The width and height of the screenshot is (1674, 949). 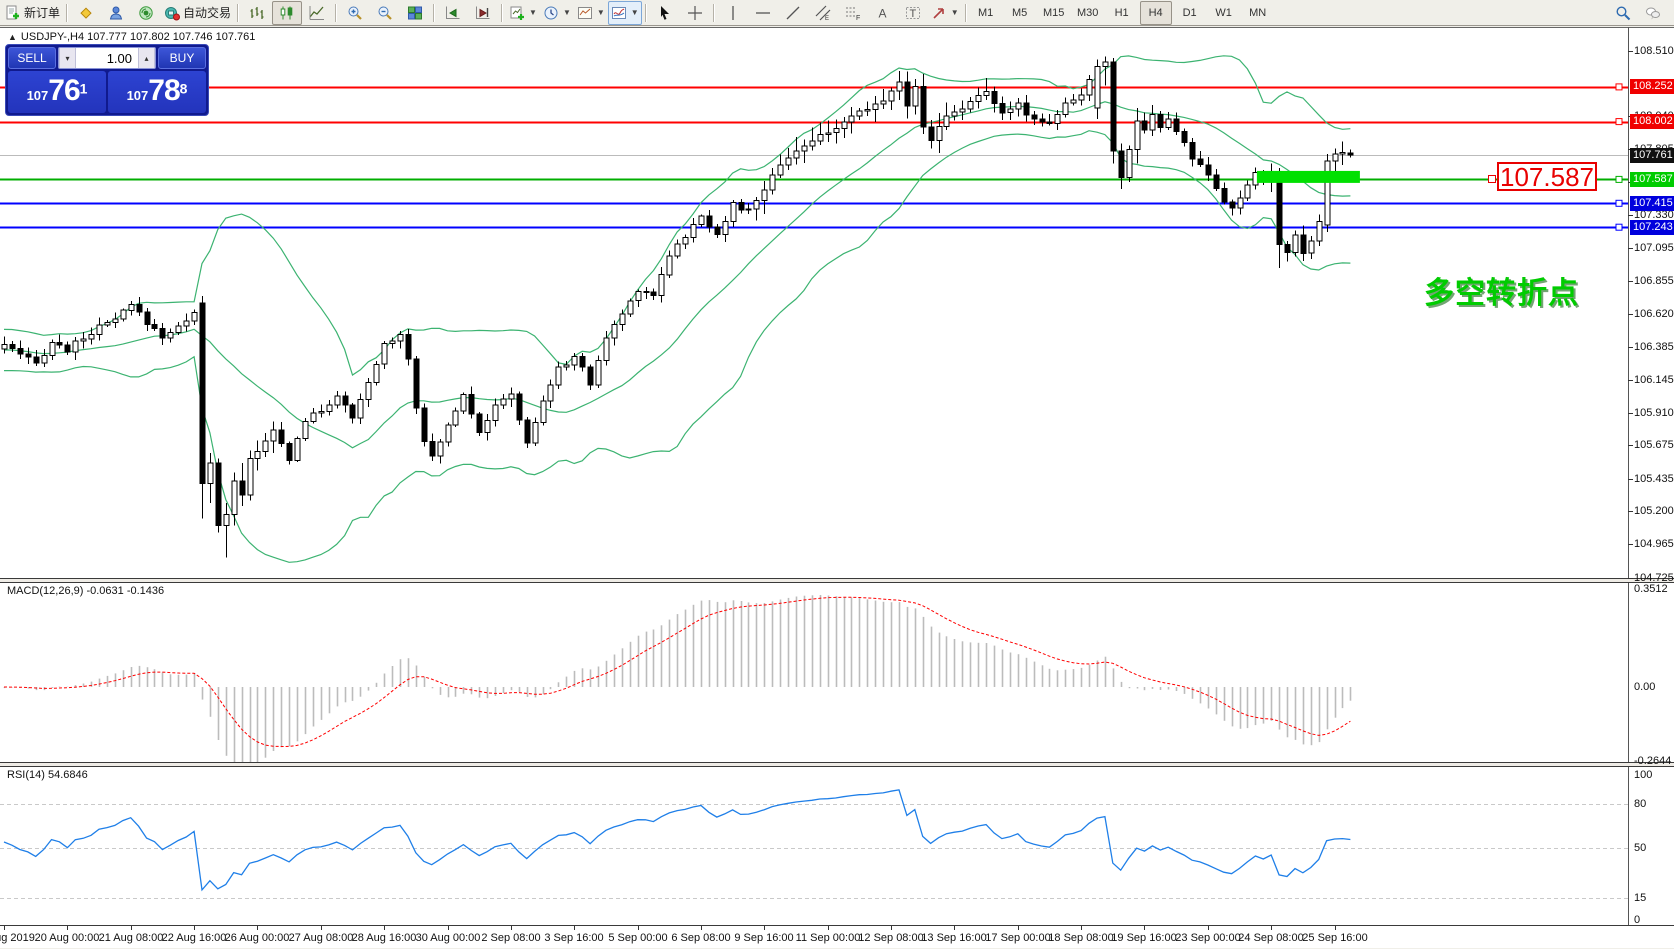 I want to click on macd-histogram, so click(x=677, y=678).